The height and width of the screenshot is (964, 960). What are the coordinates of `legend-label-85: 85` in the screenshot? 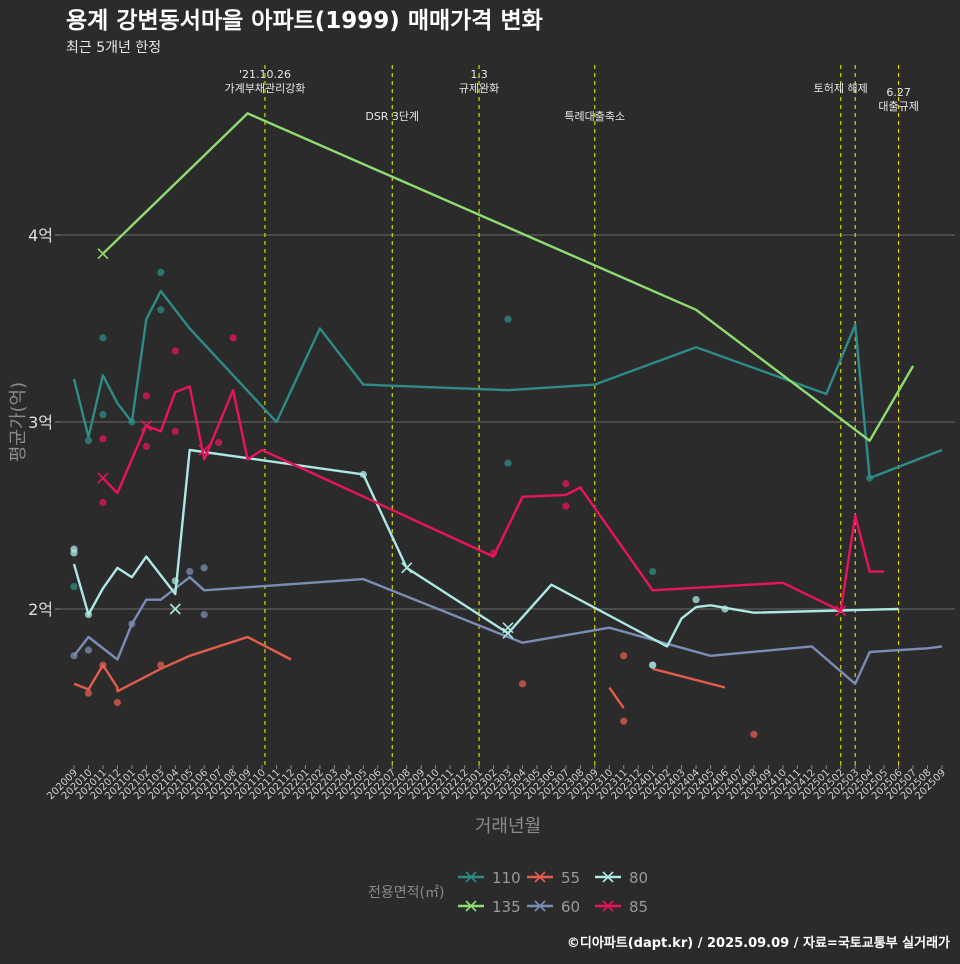 It's located at (638, 907).